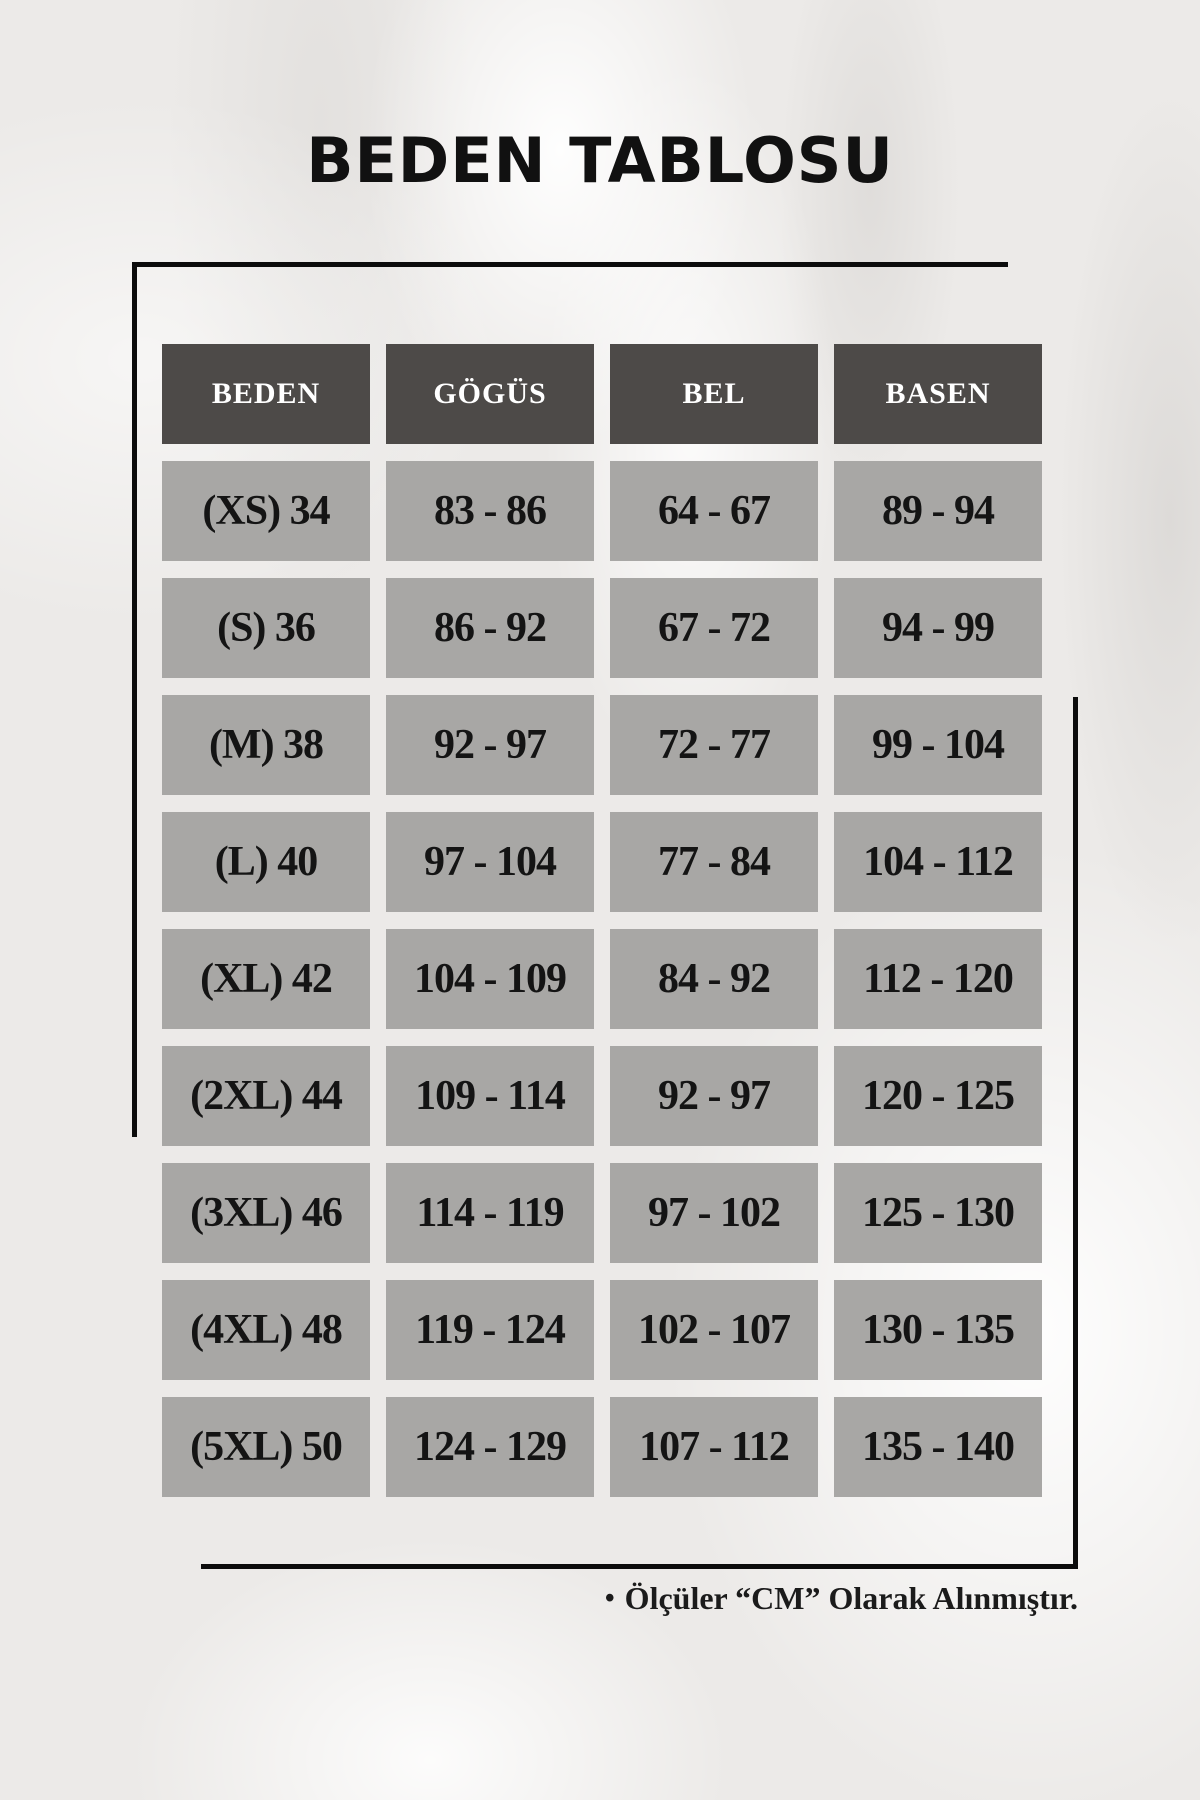 Image resolution: width=1200 pixels, height=1800 pixels. Describe the element at coordinates (938, 979) in the screenshot. I see `measurement-cell: 112 - 120` at that location.